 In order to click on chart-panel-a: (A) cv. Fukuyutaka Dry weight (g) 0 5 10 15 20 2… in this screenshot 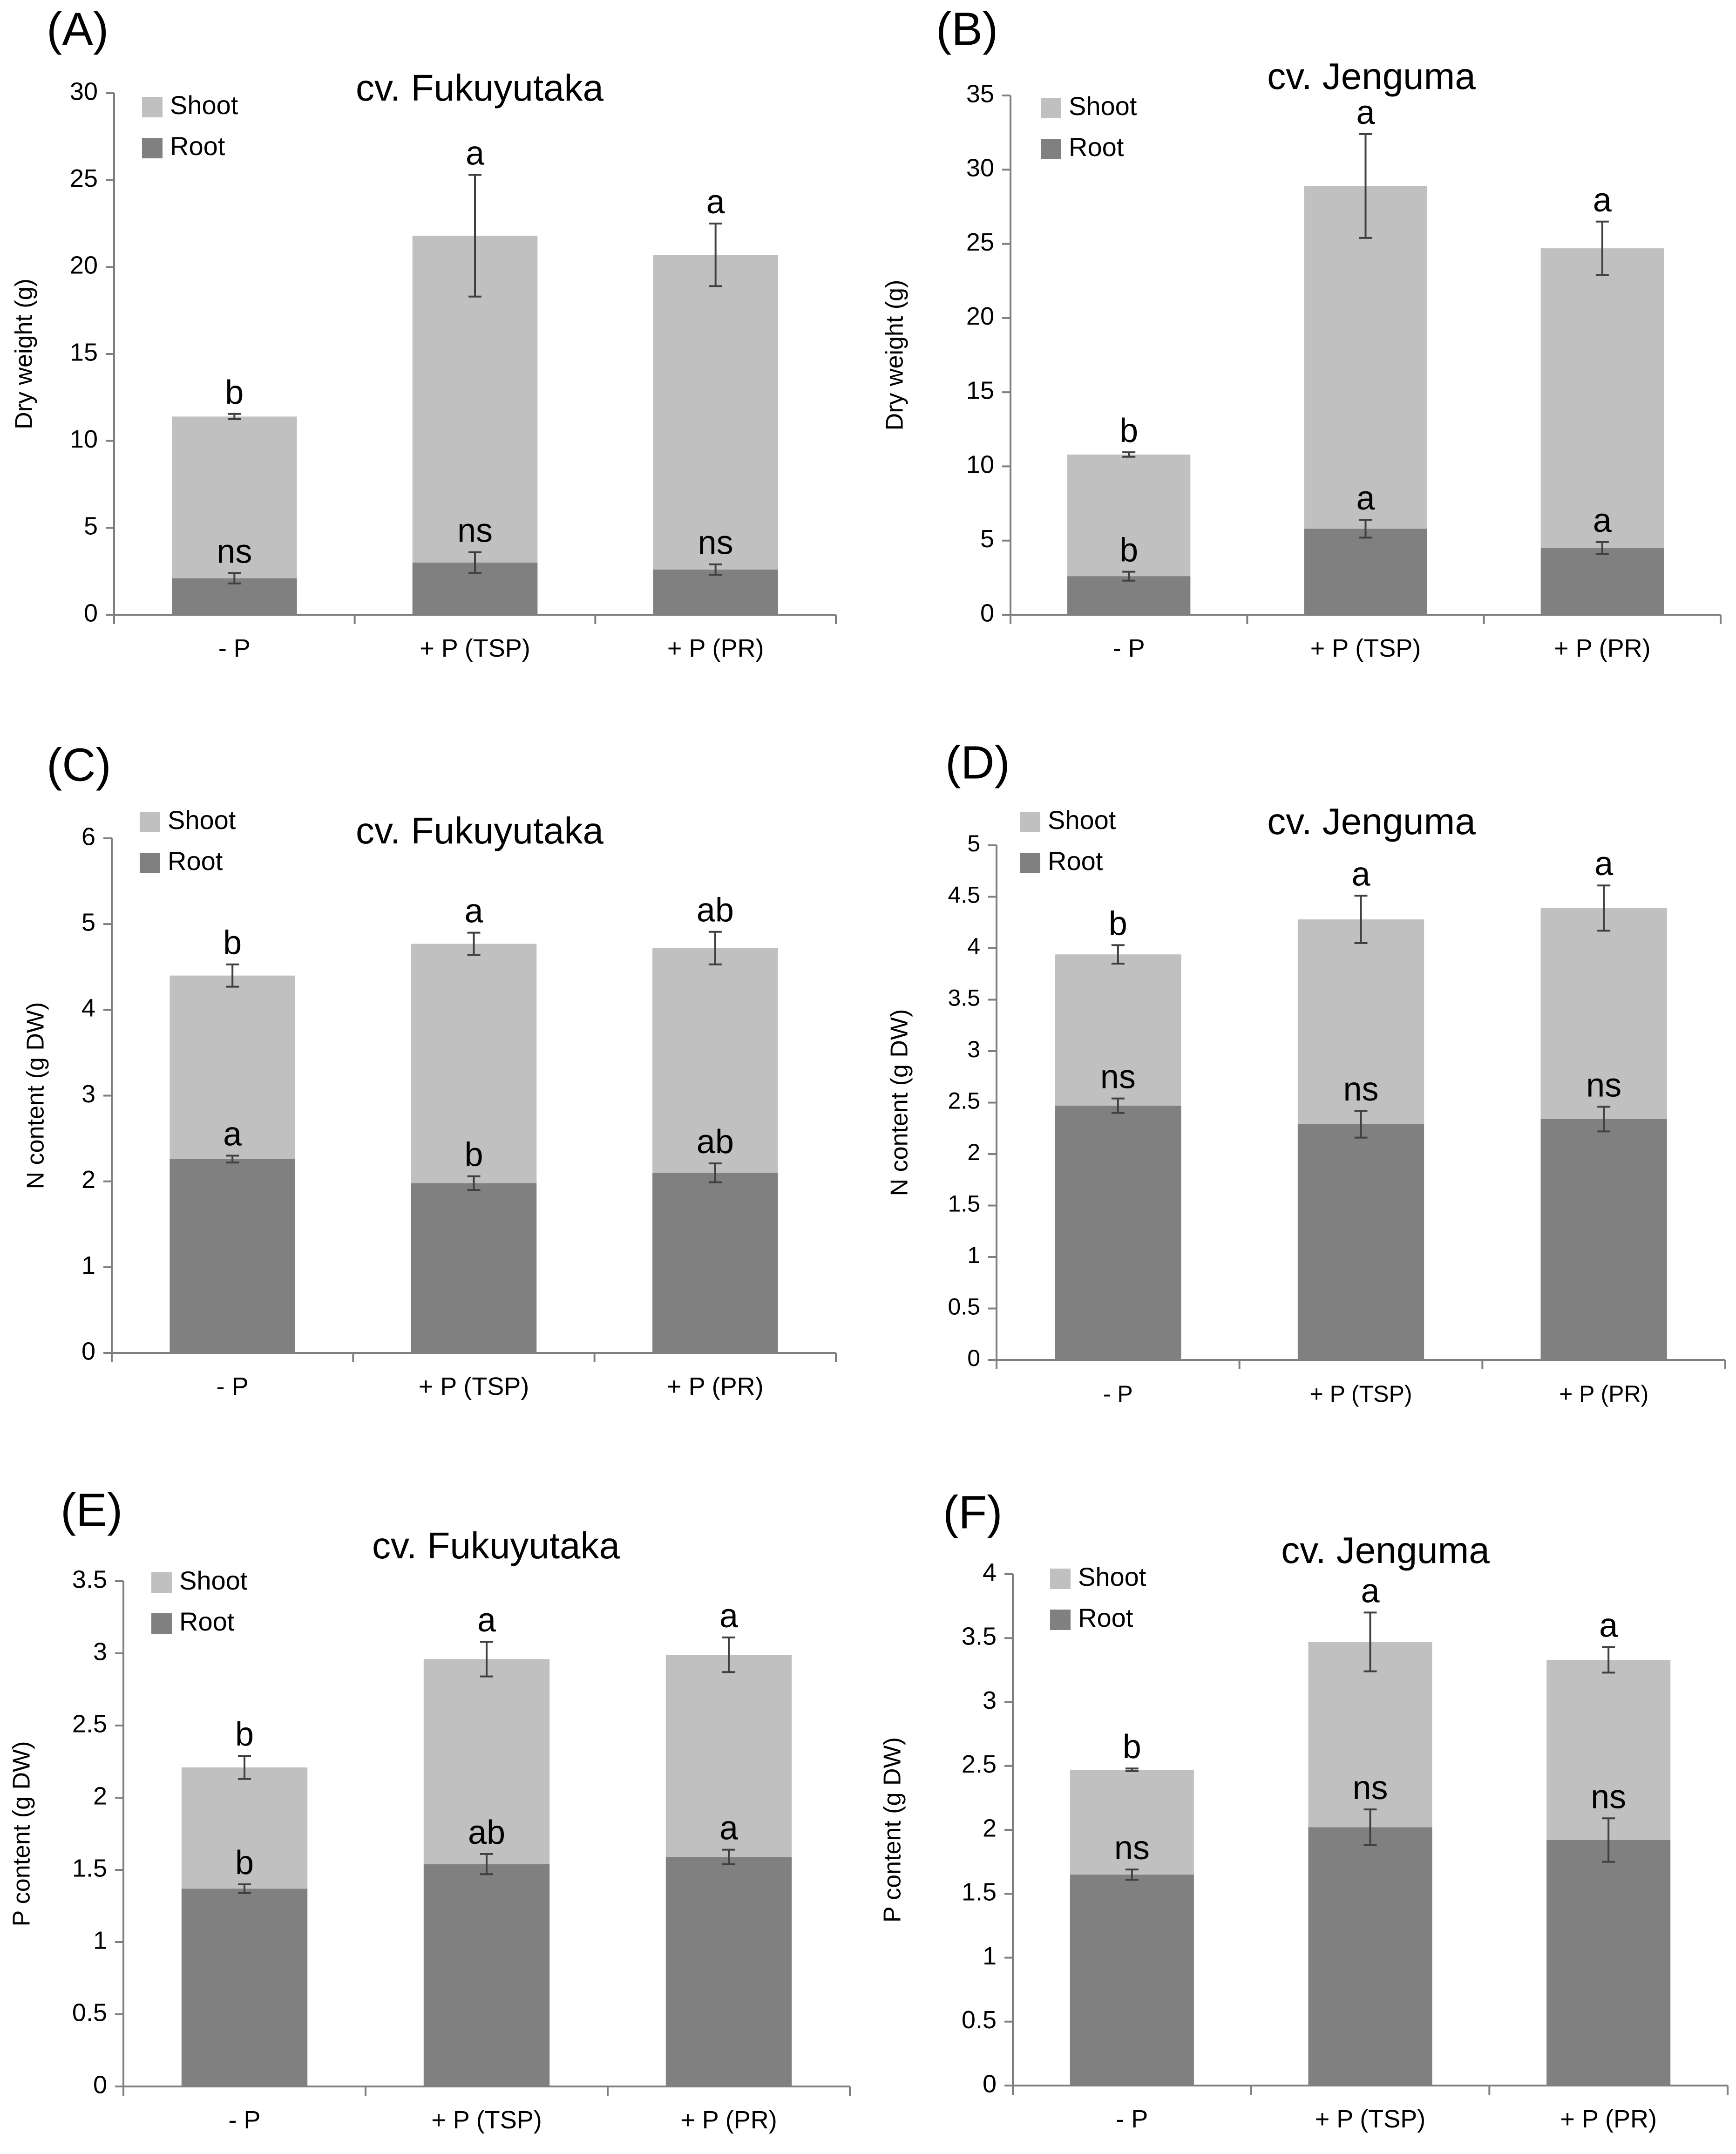, I will do `click(424, 332)`.